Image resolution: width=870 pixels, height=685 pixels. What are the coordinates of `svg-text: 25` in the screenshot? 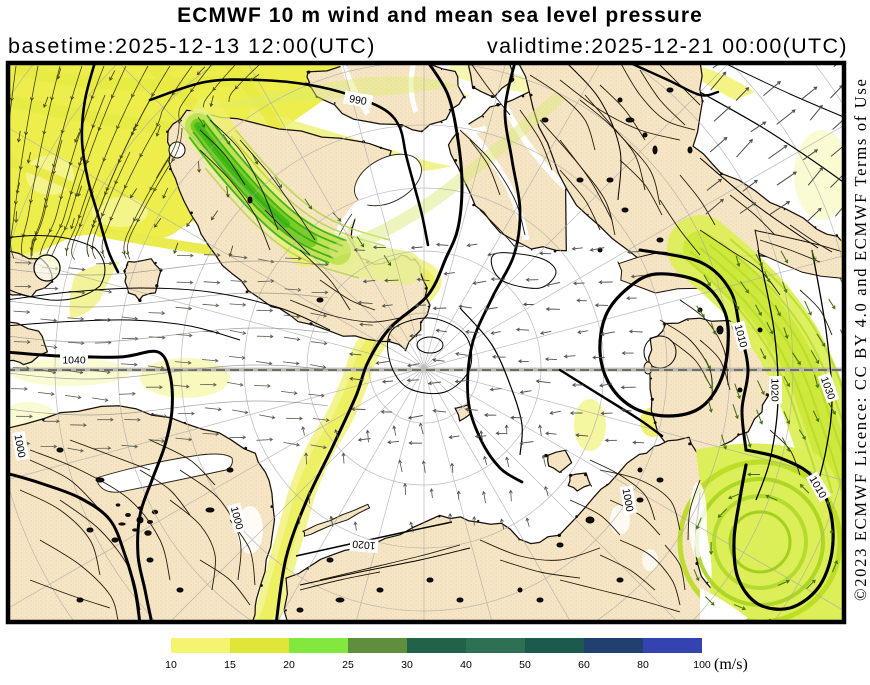 It's located at (348, 665).